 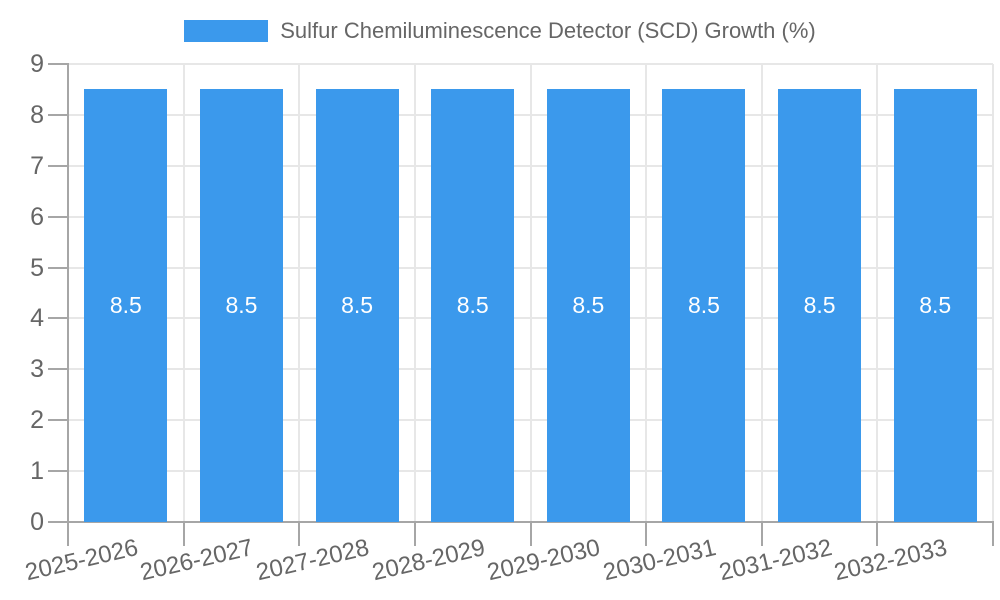 What do you see at coordinates (37, 318) in the screenshot?
I see `y-axis-tick-label: 4` at bounding box center [37, 318].